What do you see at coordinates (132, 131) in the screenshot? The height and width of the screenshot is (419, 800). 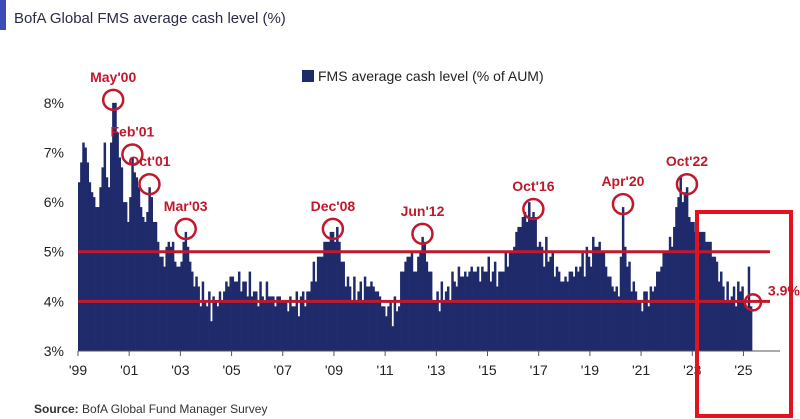 I see `peak-label: Feb'01` at bounding box center [132, 131].